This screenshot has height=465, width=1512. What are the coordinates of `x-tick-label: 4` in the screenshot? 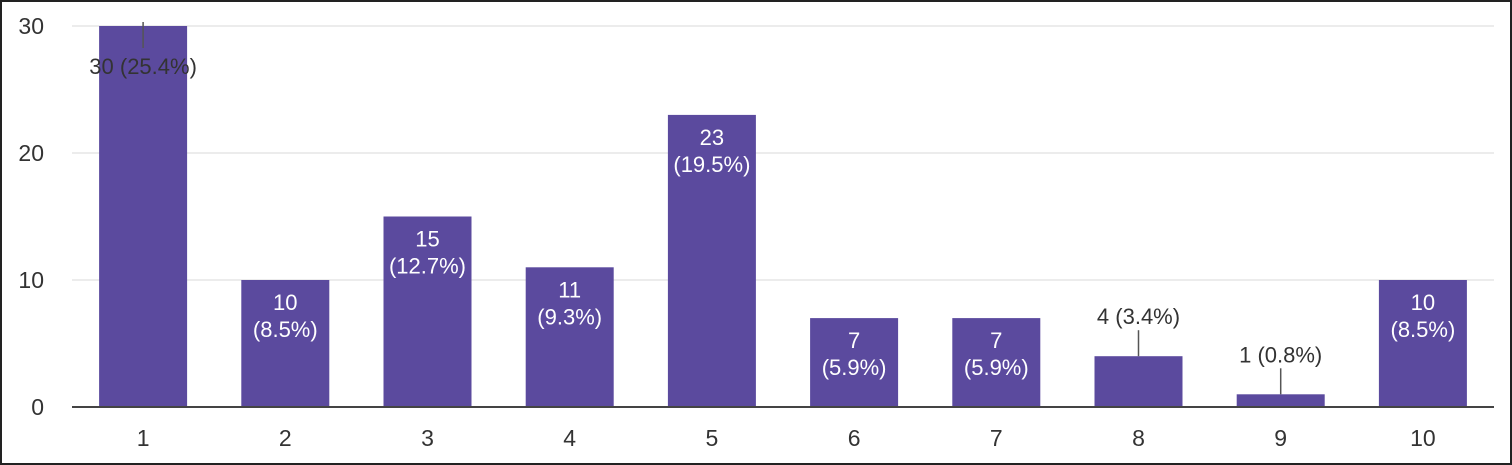 It's located at (569, 438).